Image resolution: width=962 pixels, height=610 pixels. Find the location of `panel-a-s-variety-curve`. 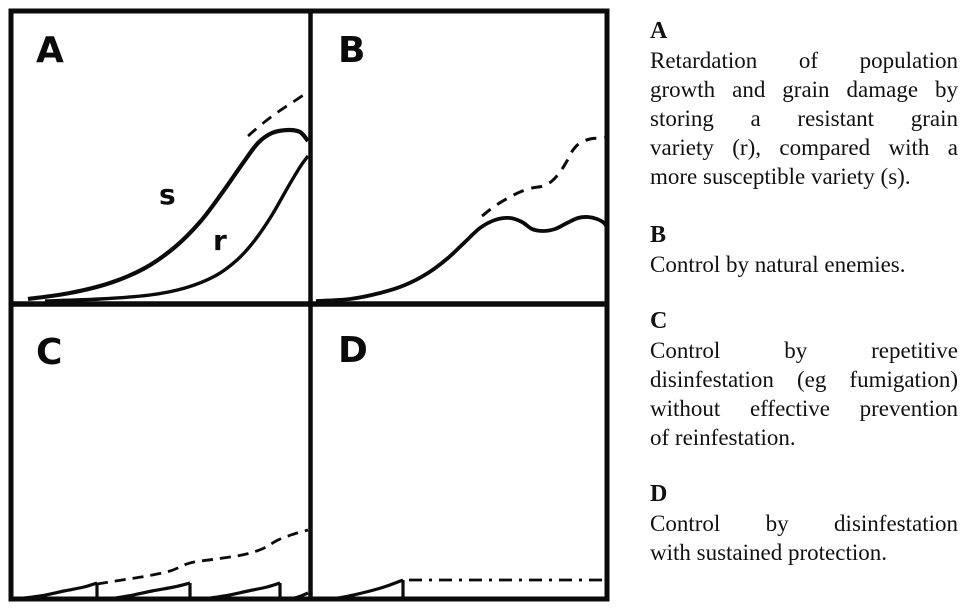

panel-a-s-variety-curve is located at coordinates (168, 214).